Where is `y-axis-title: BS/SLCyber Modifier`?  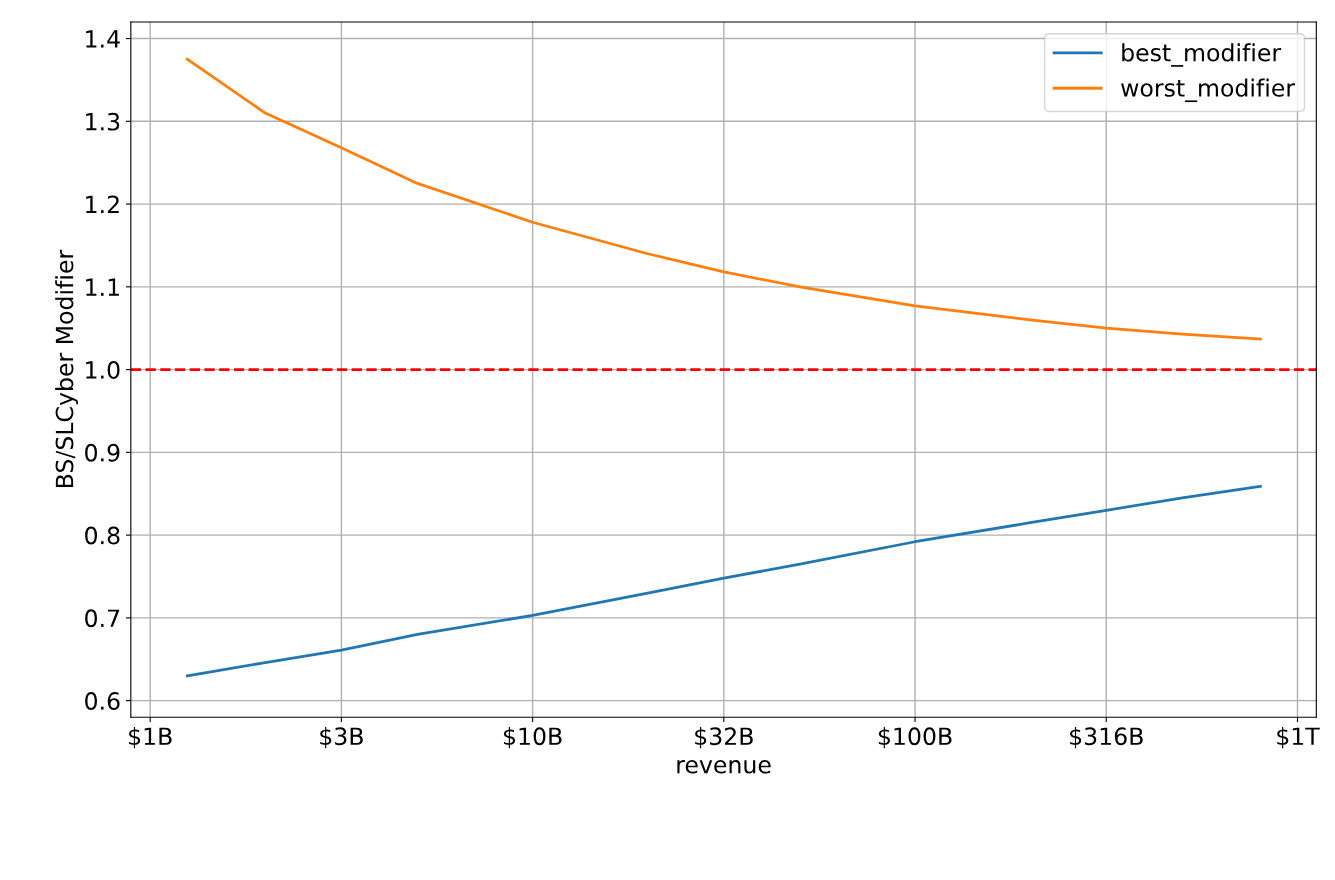 y-axis-title: BS/SLCyber Modifier is located at coordinates (66, 368).